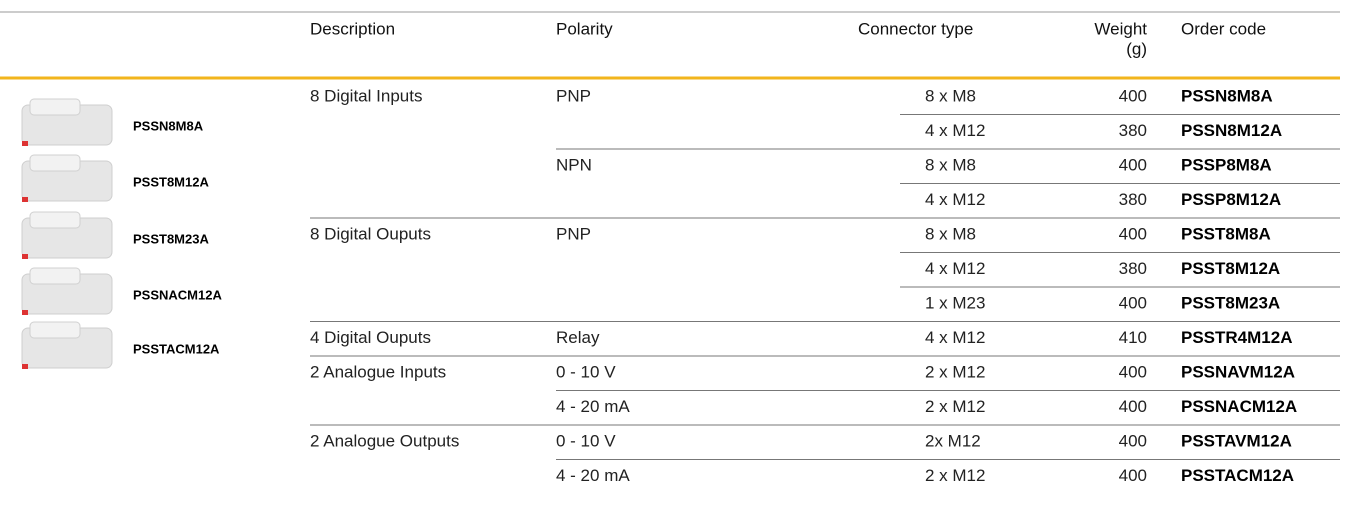 This screenshot has height=506, width=1360. Describe the element at coordinates (1120, 28) in the screenshot. I see `header-weight: Weight` at that location.